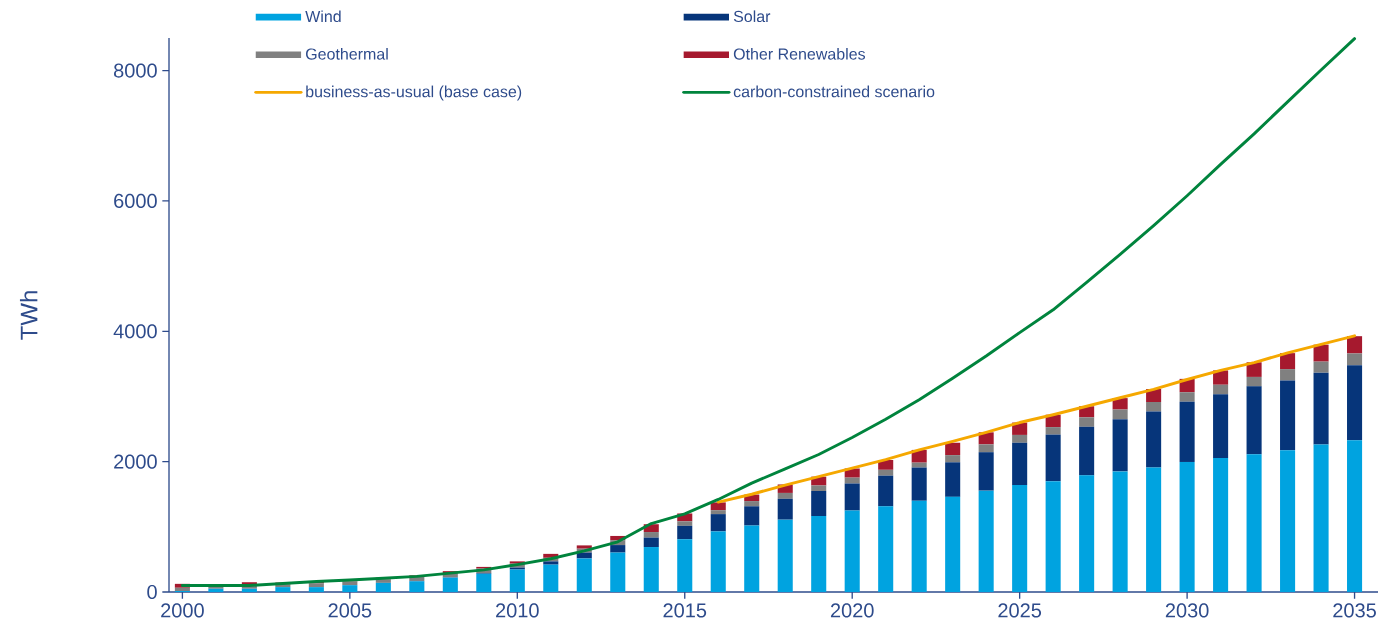  Describe the element at coordinates (152, 592) in the screenshot. I see `y-tick-label: 0` at that location.